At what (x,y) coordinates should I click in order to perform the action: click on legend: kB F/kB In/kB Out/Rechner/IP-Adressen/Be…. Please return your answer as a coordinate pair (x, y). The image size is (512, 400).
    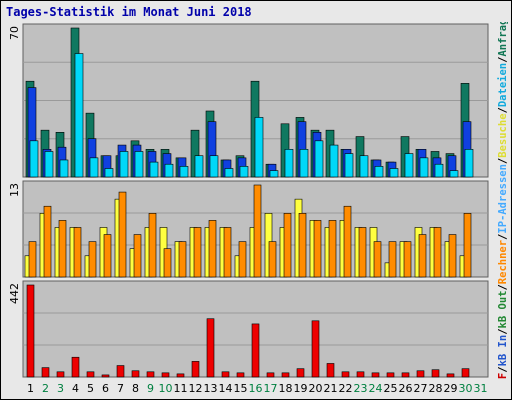
    Looking at the image, I should click on (503, 202).